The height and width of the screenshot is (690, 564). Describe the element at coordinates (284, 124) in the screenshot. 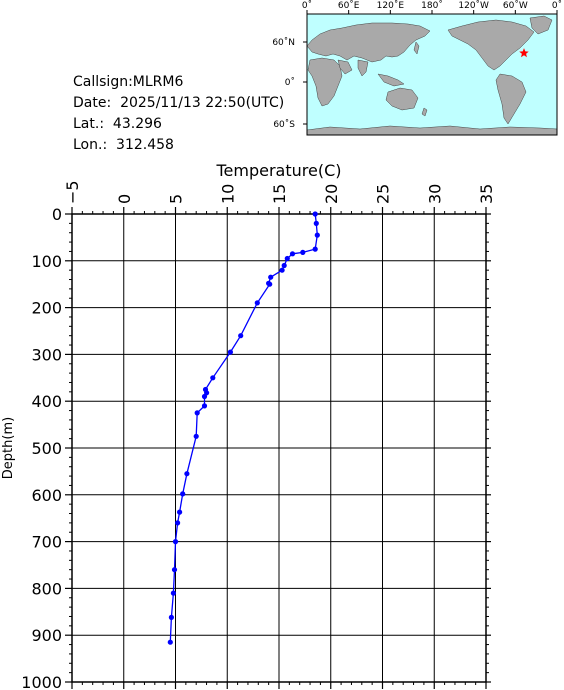

I see `map-lat-label: 60˚S` at that location.